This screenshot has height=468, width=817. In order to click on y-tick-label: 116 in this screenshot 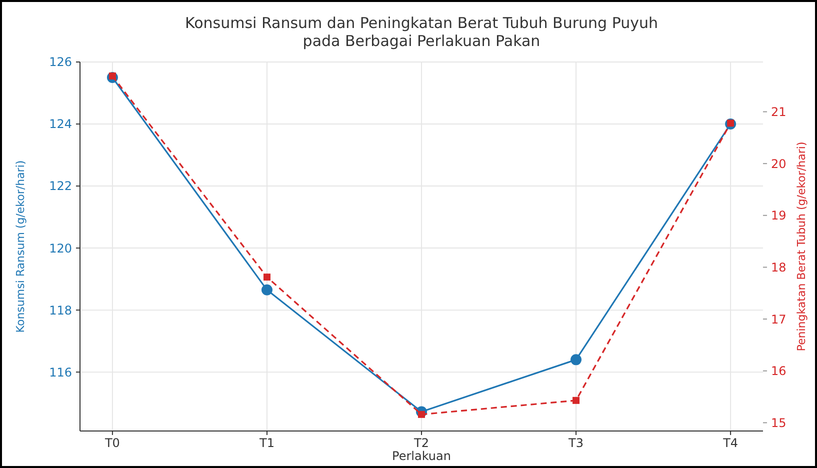, I will do `click(60, 372)`.